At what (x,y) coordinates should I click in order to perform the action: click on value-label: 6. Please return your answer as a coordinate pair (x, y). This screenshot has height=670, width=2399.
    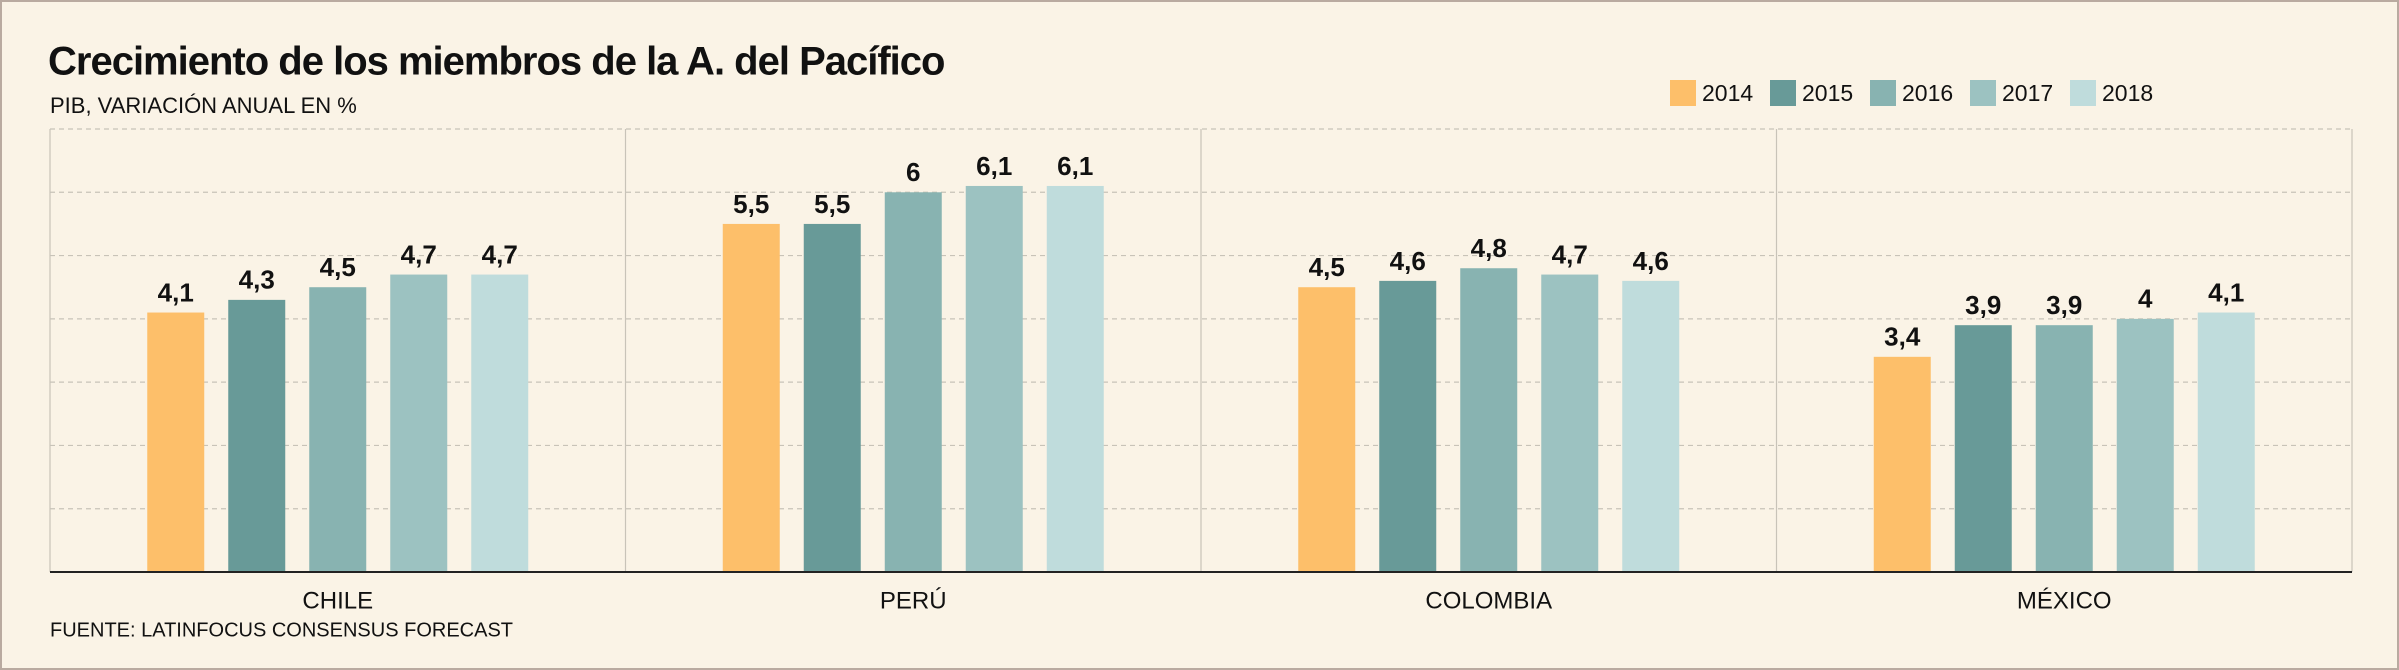
    Looking at the image, I should click on (913, 172).